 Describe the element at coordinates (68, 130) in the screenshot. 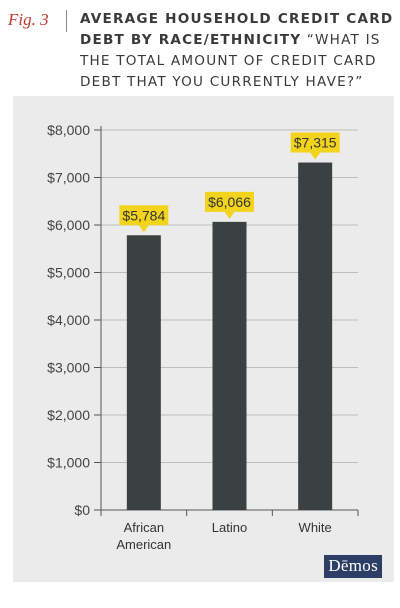

I see `y-tick-label: $8,000` at that location.